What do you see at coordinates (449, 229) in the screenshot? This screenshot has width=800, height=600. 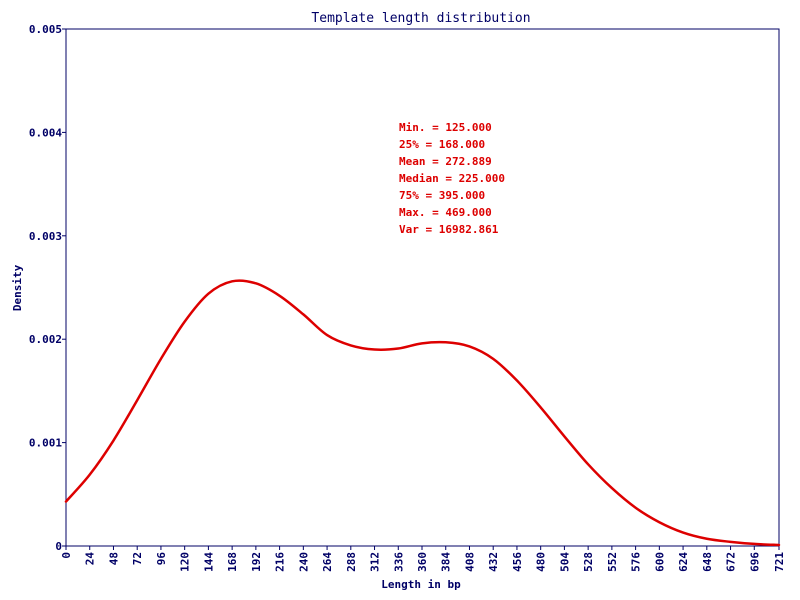 I see `stat-line: Var = 16982.861` at bounding box center [449, 229].